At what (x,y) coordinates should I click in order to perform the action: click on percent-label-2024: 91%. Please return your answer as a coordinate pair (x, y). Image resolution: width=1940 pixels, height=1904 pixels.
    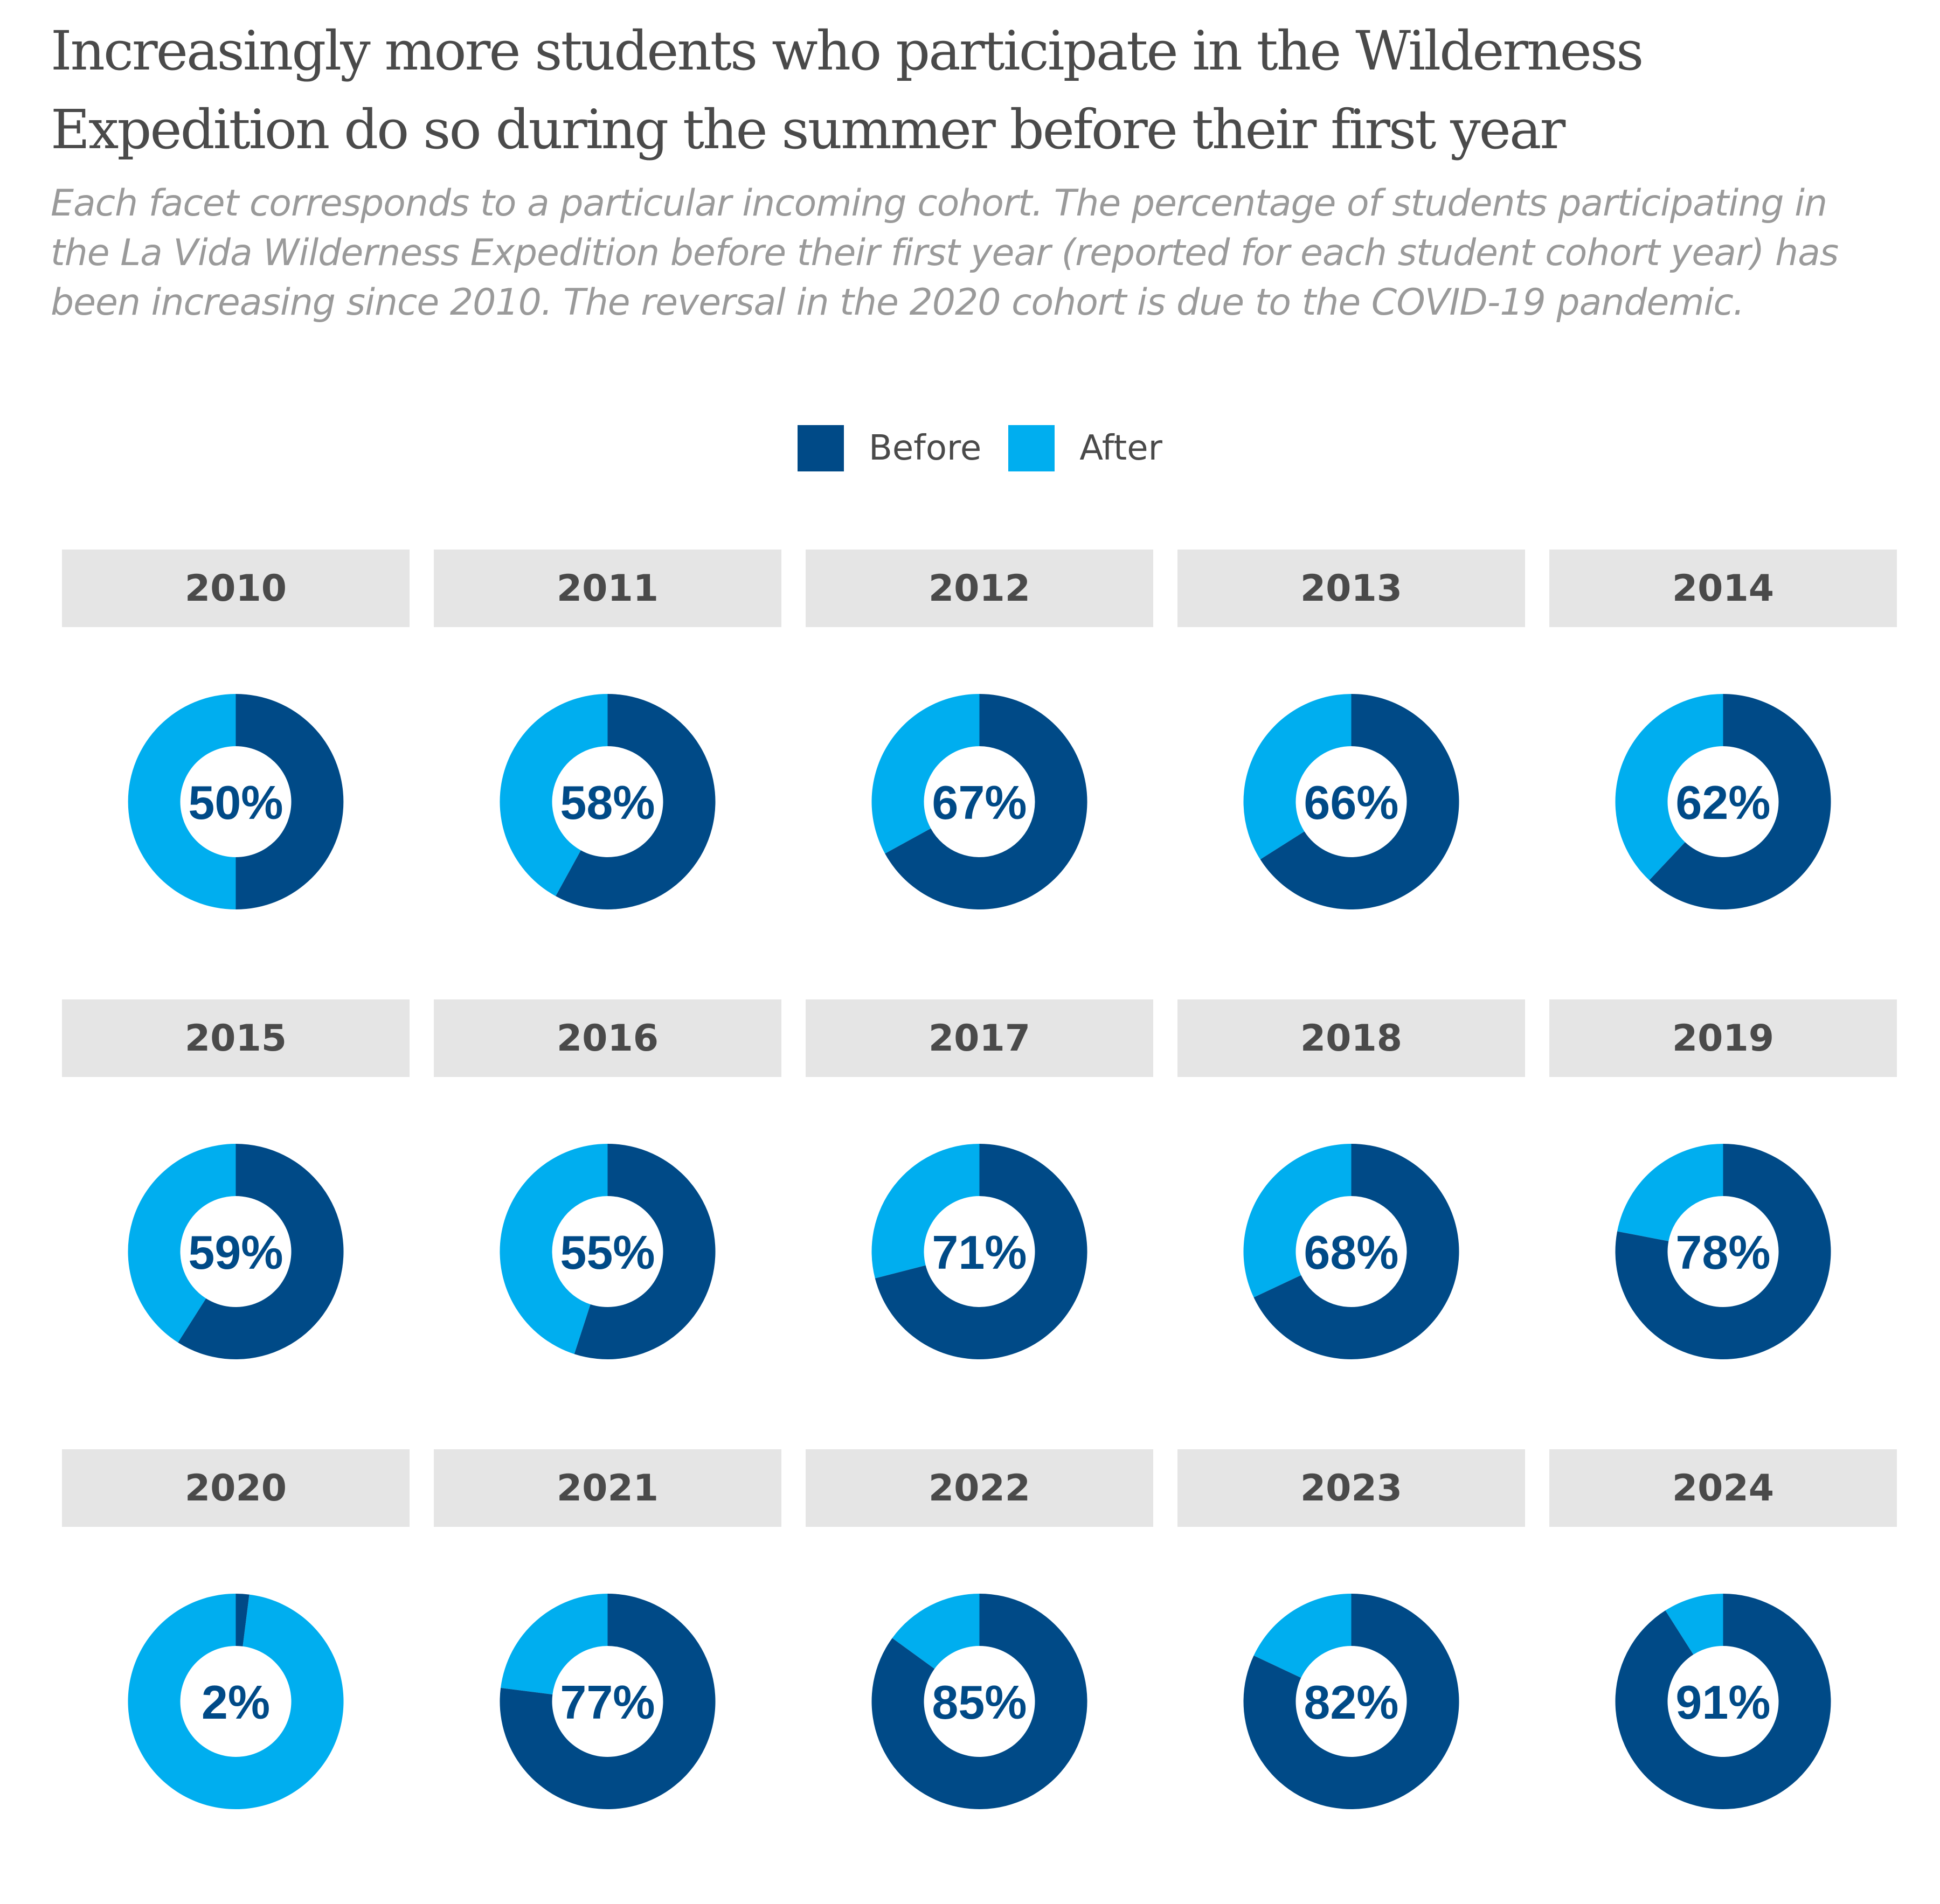
    Looking at the image, I should click on (1722, 1702).